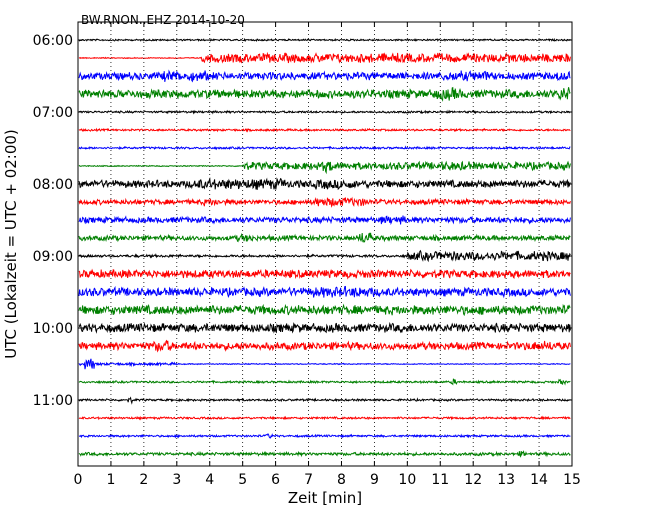 Image resolution: width=650 pixels, height=520 pixels. What do you see at coordinates (78, 480) in the screenshot?
I see `x-tick-label: 0` at bounding box center [78, 480].